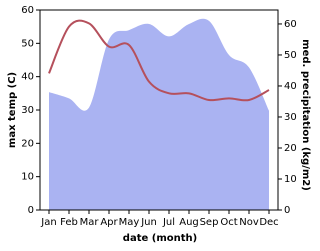  Describe the element at coordinates (290, 148) in the screenshot. I see `y2-tick-label: 20` at that location.